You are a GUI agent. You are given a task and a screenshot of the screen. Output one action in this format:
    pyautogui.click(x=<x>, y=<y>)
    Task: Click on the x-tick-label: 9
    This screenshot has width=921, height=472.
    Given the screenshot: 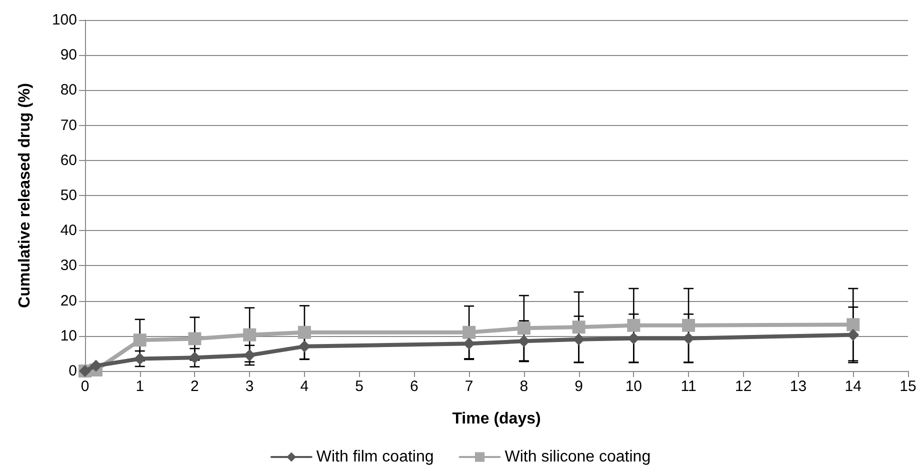 What is the action you would take?
    pyautogui.click(x=578, y=386)
    